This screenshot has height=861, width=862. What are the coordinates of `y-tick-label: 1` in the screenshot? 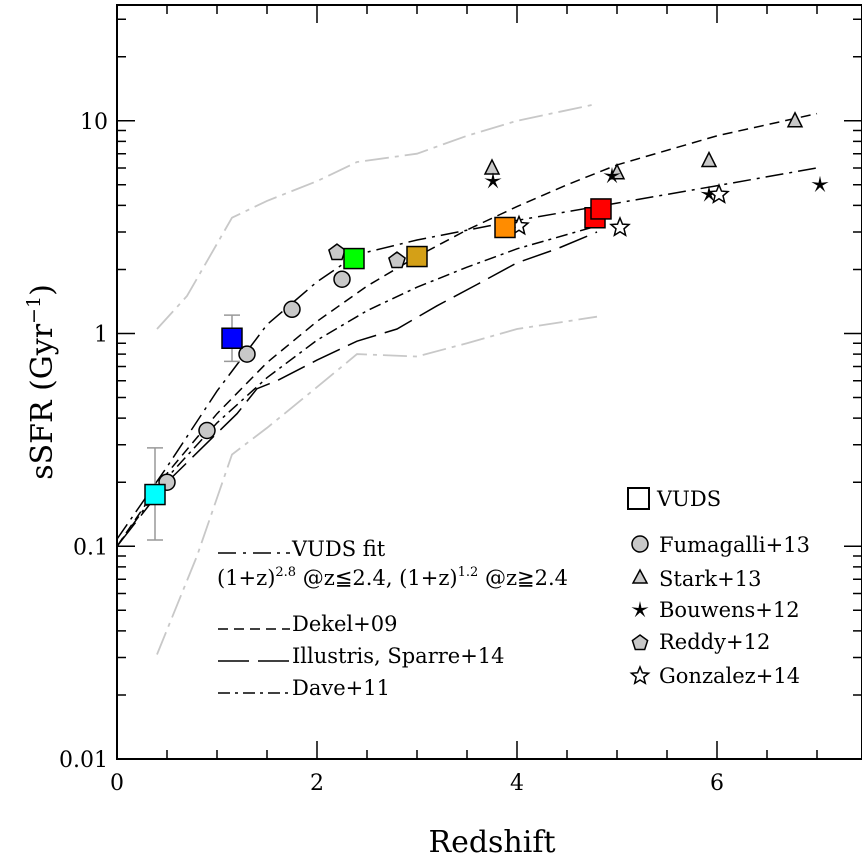 It's located at (101, 335).